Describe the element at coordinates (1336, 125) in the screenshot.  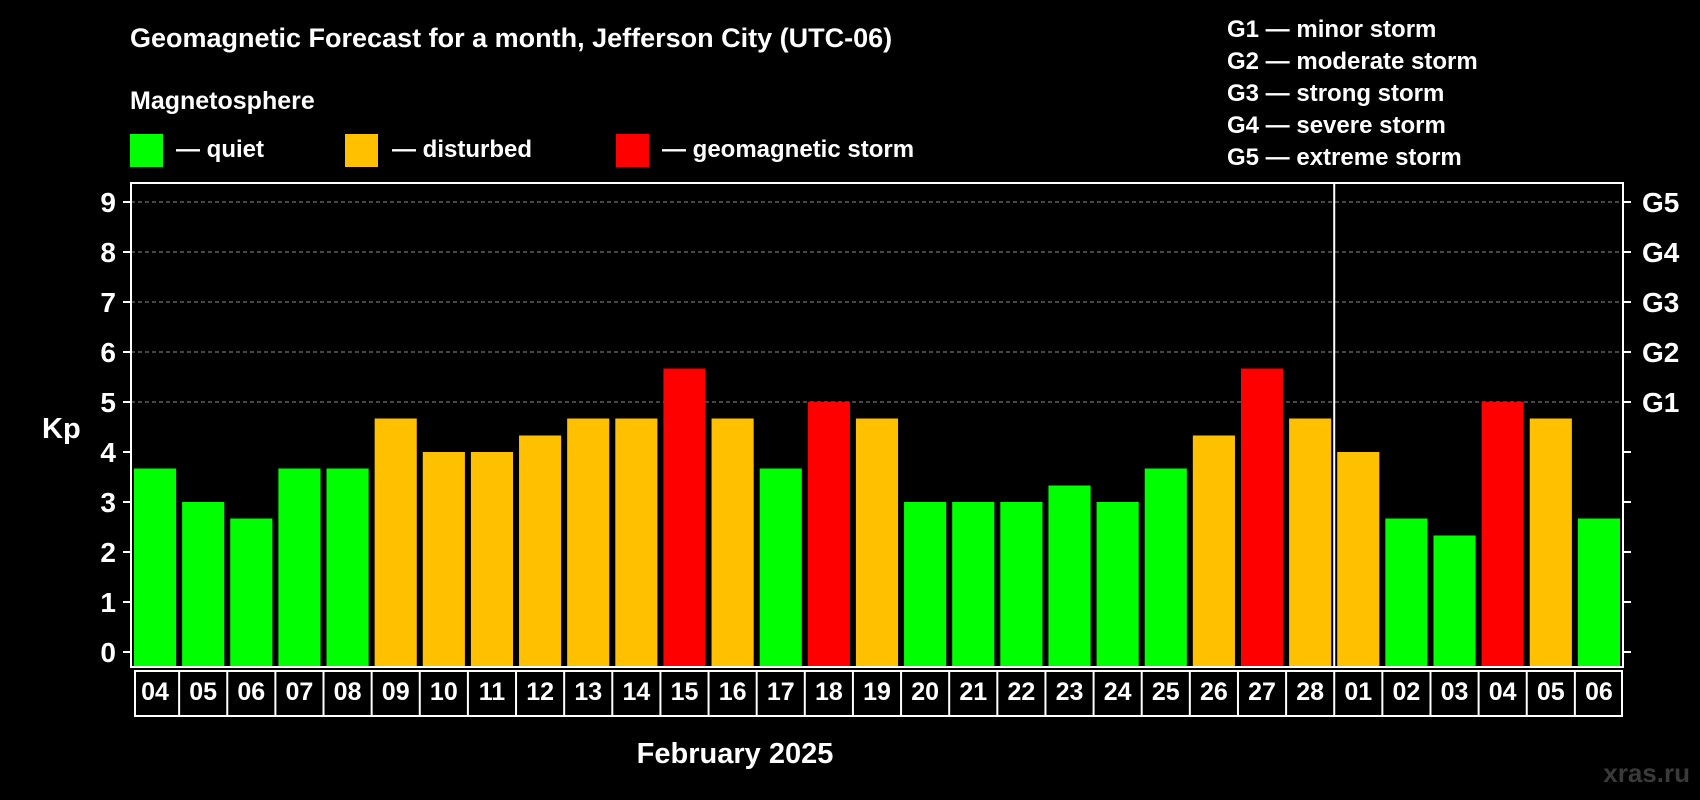
I see `storm-legend-g4: G4 — severe storm` at that location.